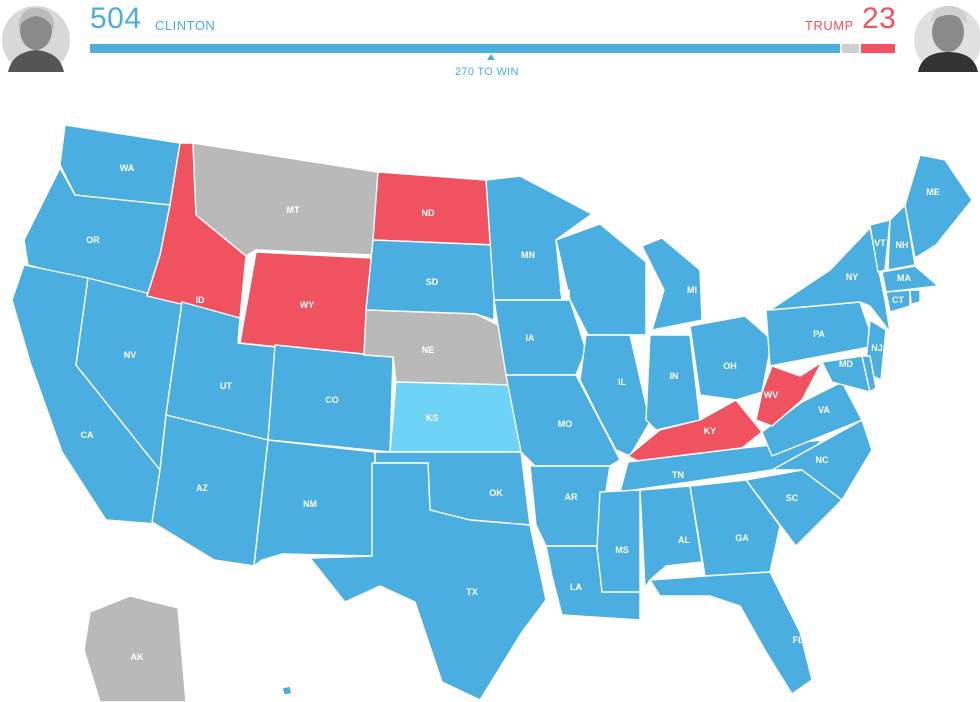 The image size is (980, 702). What do you see at coordinates (846, 364) in the screenshot?
I see `state-label-md: MD` at bounding box center [846, 364].